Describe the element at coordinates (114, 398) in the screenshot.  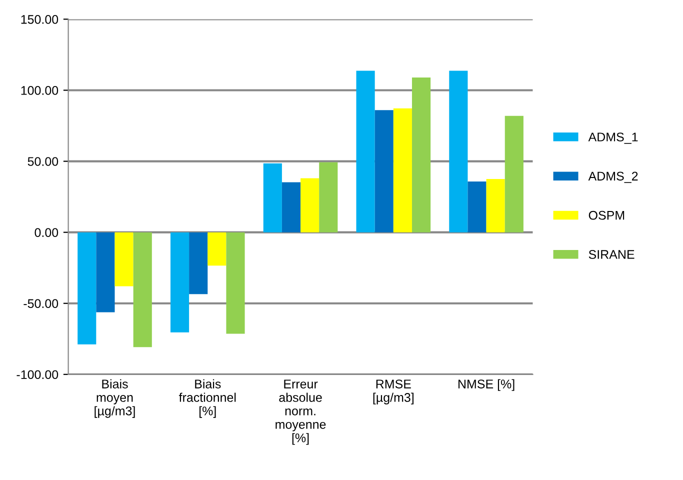
I see `x-tick-label: Biais moyen [µg/m3]` at that location.